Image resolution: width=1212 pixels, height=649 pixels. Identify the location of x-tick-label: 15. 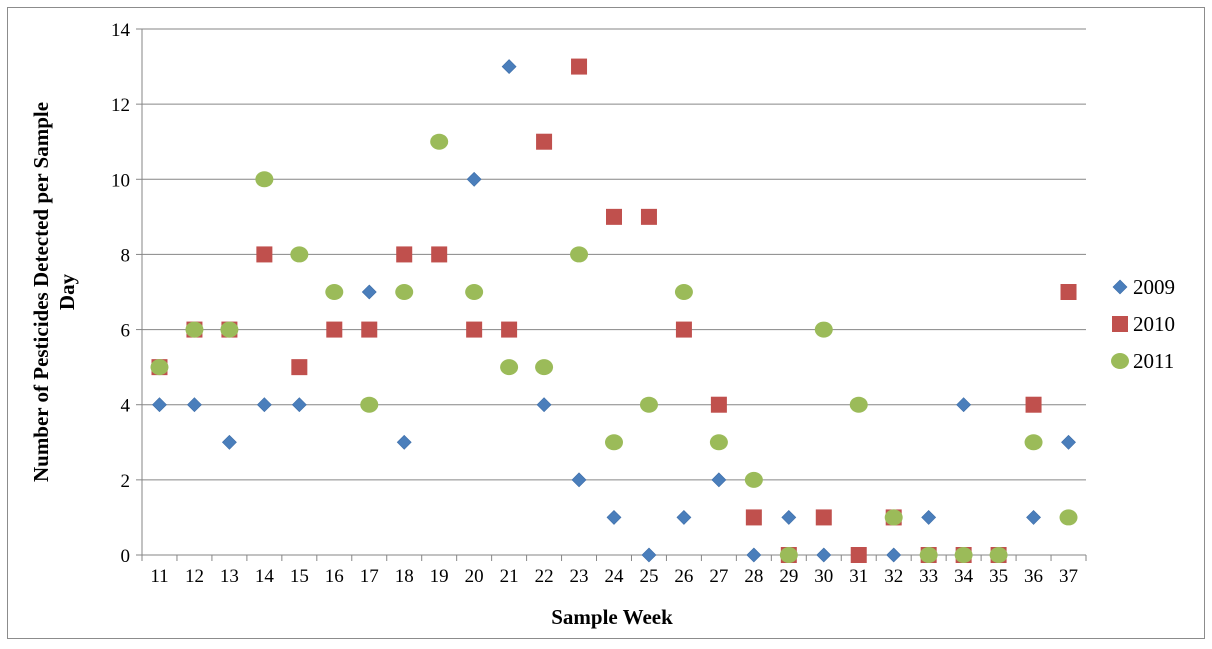
(299, 576).